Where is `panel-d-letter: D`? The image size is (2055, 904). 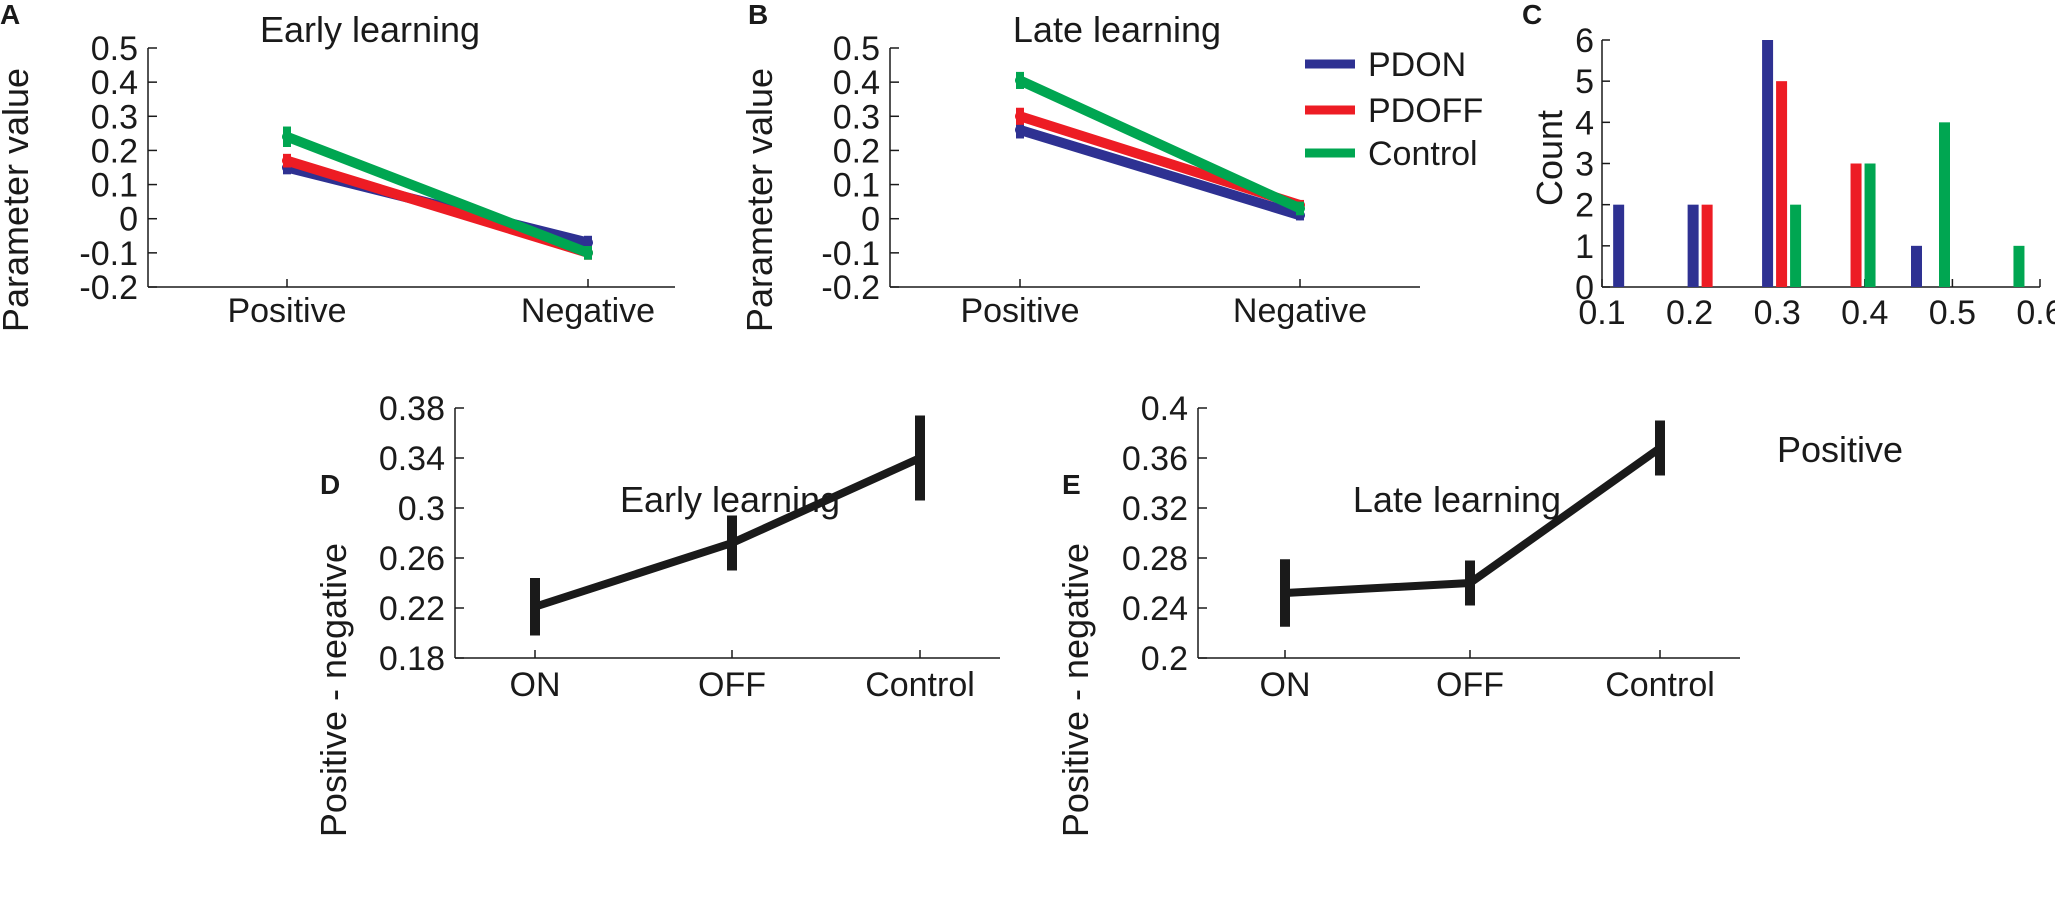
panel-d-letter: D is located at coordinates (330, 484).